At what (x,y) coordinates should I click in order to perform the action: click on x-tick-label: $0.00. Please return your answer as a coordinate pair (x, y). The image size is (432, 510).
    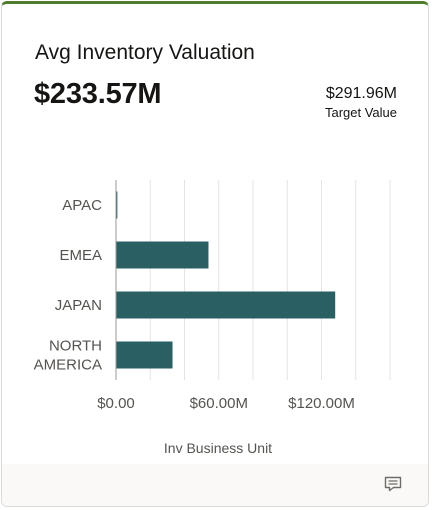
    Looking at the image, I should click on (116, 403).